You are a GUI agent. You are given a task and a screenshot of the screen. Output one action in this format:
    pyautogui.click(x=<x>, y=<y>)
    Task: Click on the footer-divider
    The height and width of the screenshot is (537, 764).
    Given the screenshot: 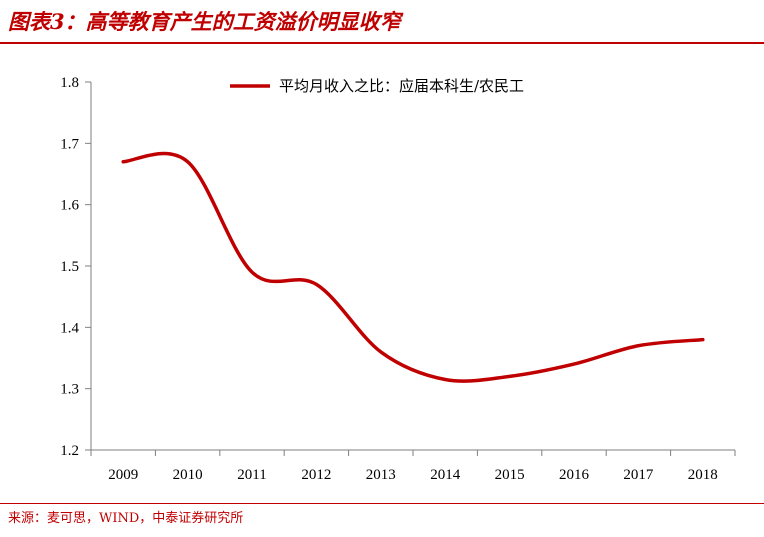 What is the action you would take?
    pyautogui.click(x=382, y=503)
    